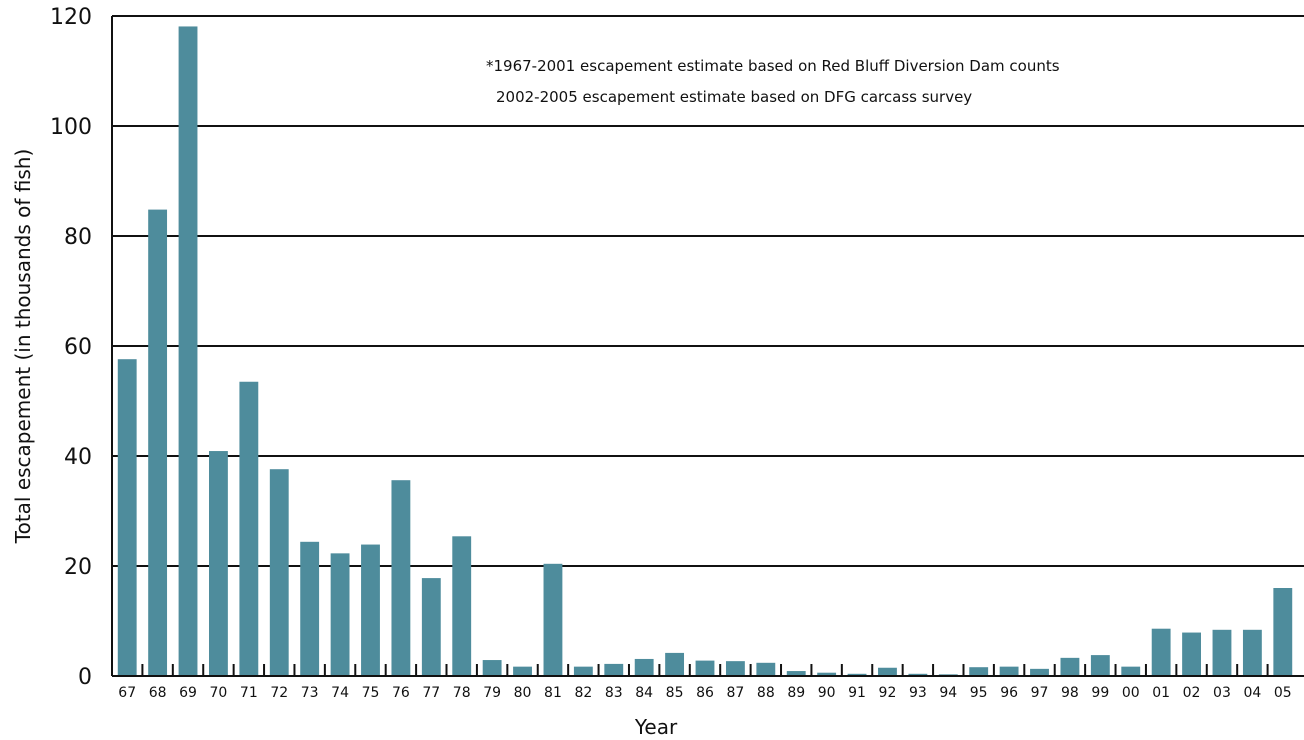 Image resolution: width=1304 pixels, height=740 pixels. Describe the element at coordinates (340, 693) in the screenshot. I see `x-tick-label: 74` at that location.